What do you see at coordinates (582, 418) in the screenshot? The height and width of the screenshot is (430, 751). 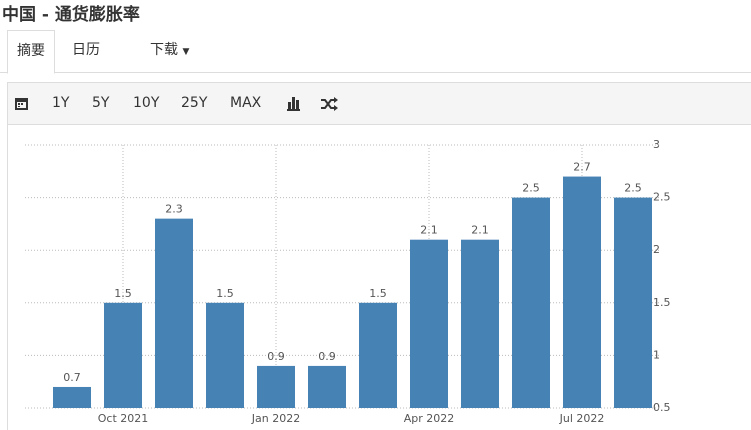 I see `x-tick-label: Jul 2022` at bounding box center [582, 418].